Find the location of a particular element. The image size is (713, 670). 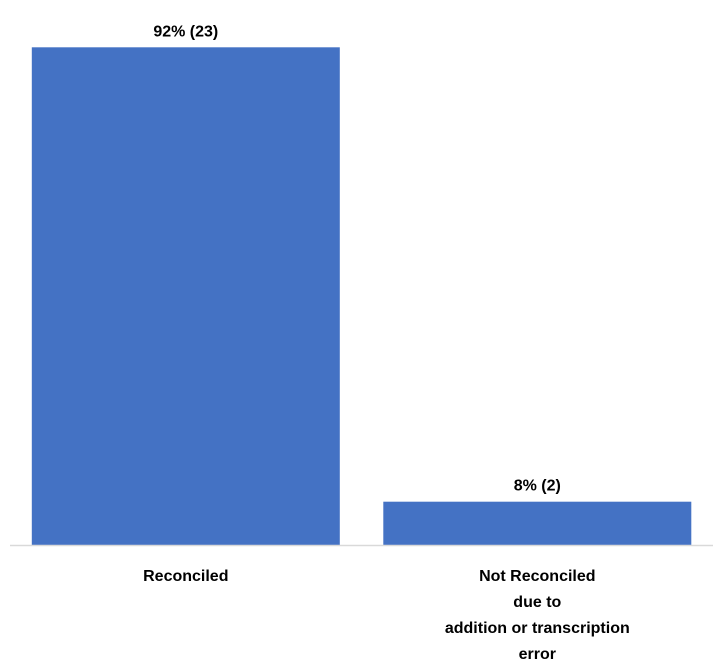

category-label-1-line-0: Not Reconciled is located at coordinates (537, 576).